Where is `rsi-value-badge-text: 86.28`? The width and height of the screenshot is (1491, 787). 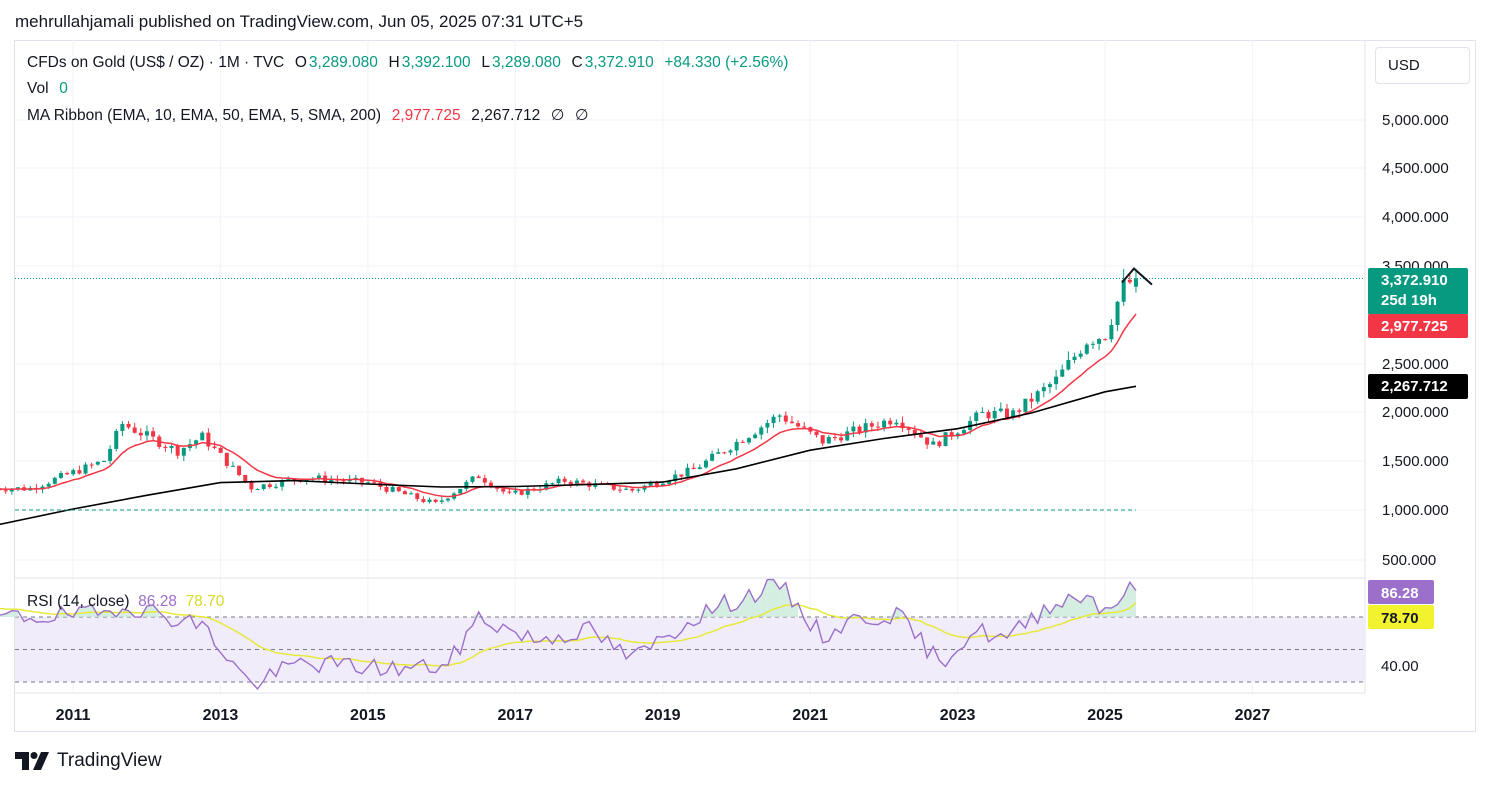
rsi-value-badge-text: 86.28 is located at coordinates (1400, 593).